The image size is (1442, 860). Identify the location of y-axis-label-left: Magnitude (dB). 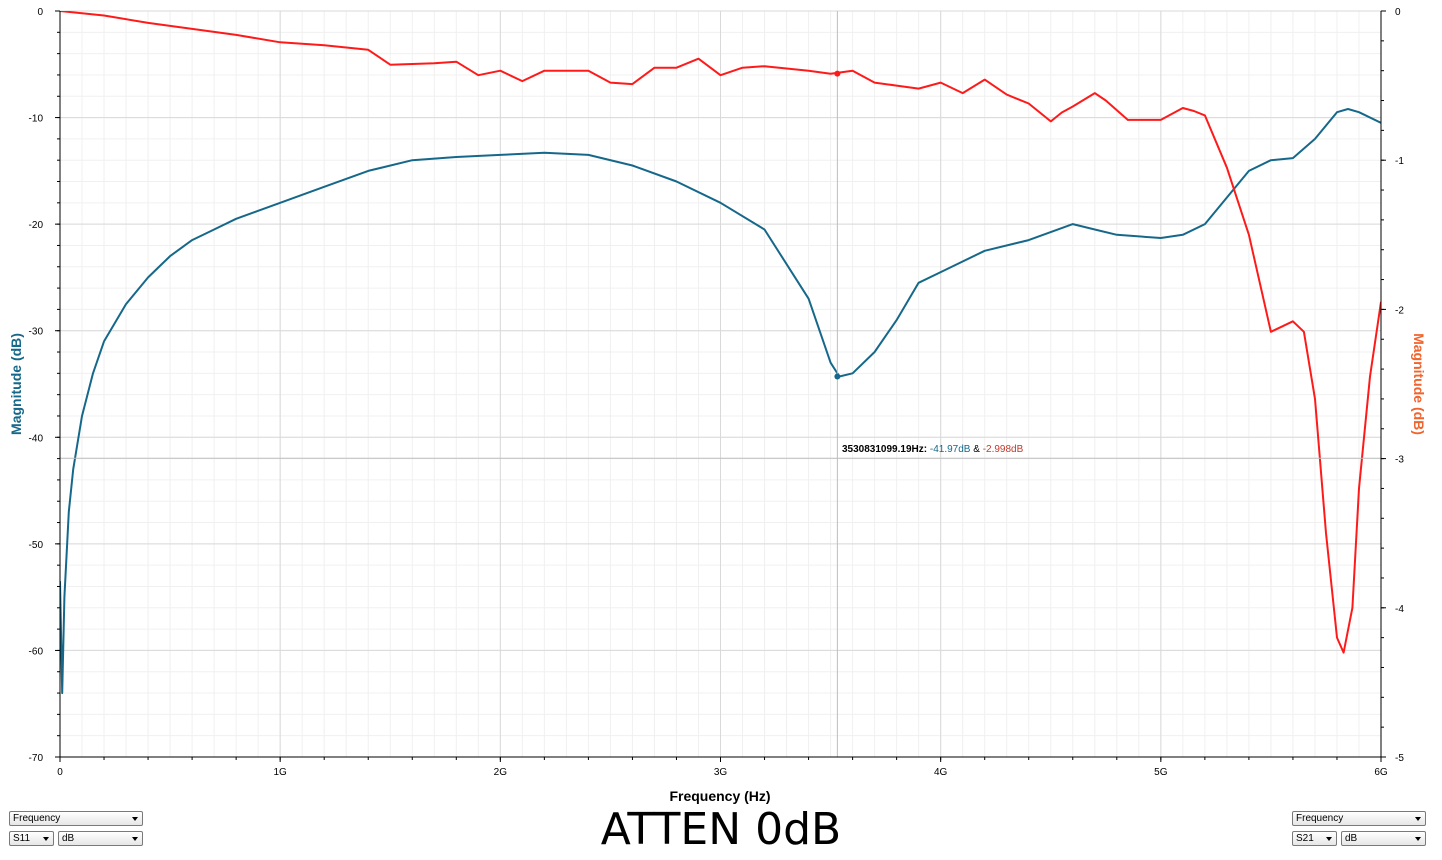
(16, 384).